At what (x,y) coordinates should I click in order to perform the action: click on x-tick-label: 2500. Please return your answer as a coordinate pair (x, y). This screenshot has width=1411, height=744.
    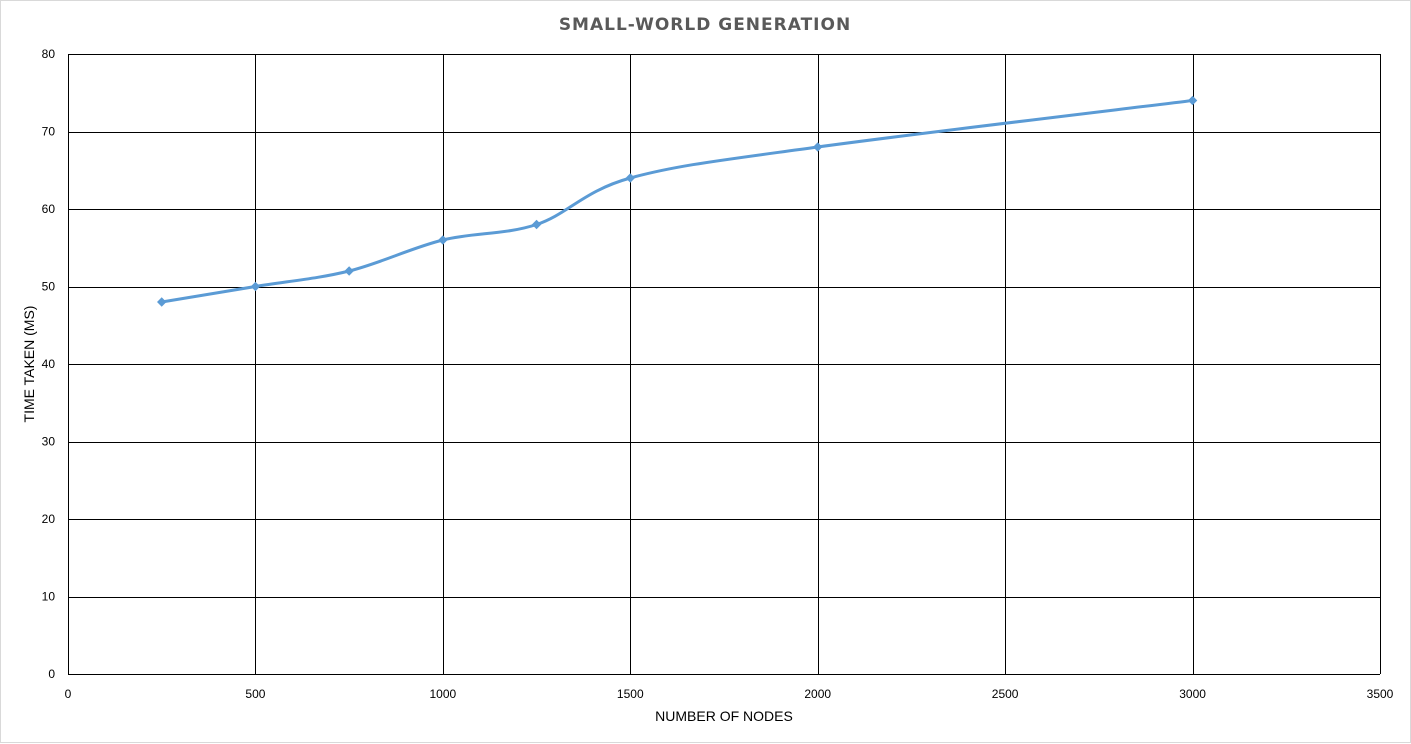
    Looking at the image, I should click on (1005, 694).